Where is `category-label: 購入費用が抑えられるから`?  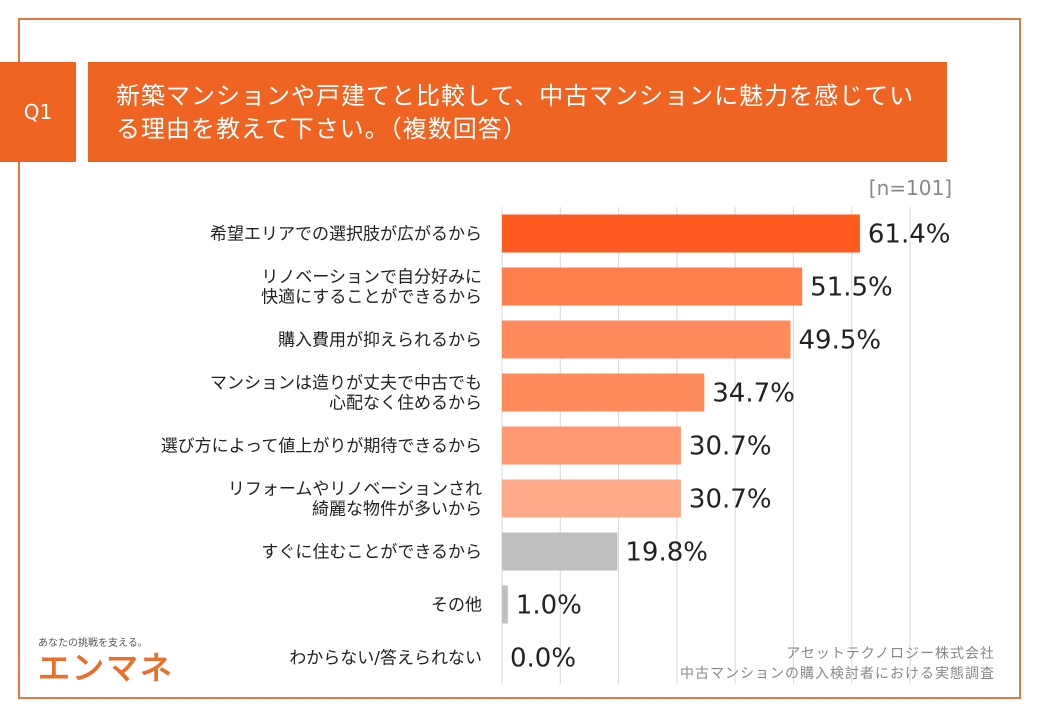 category-label: 購入費用が抑えられるから is located at coordinates (380, 341).